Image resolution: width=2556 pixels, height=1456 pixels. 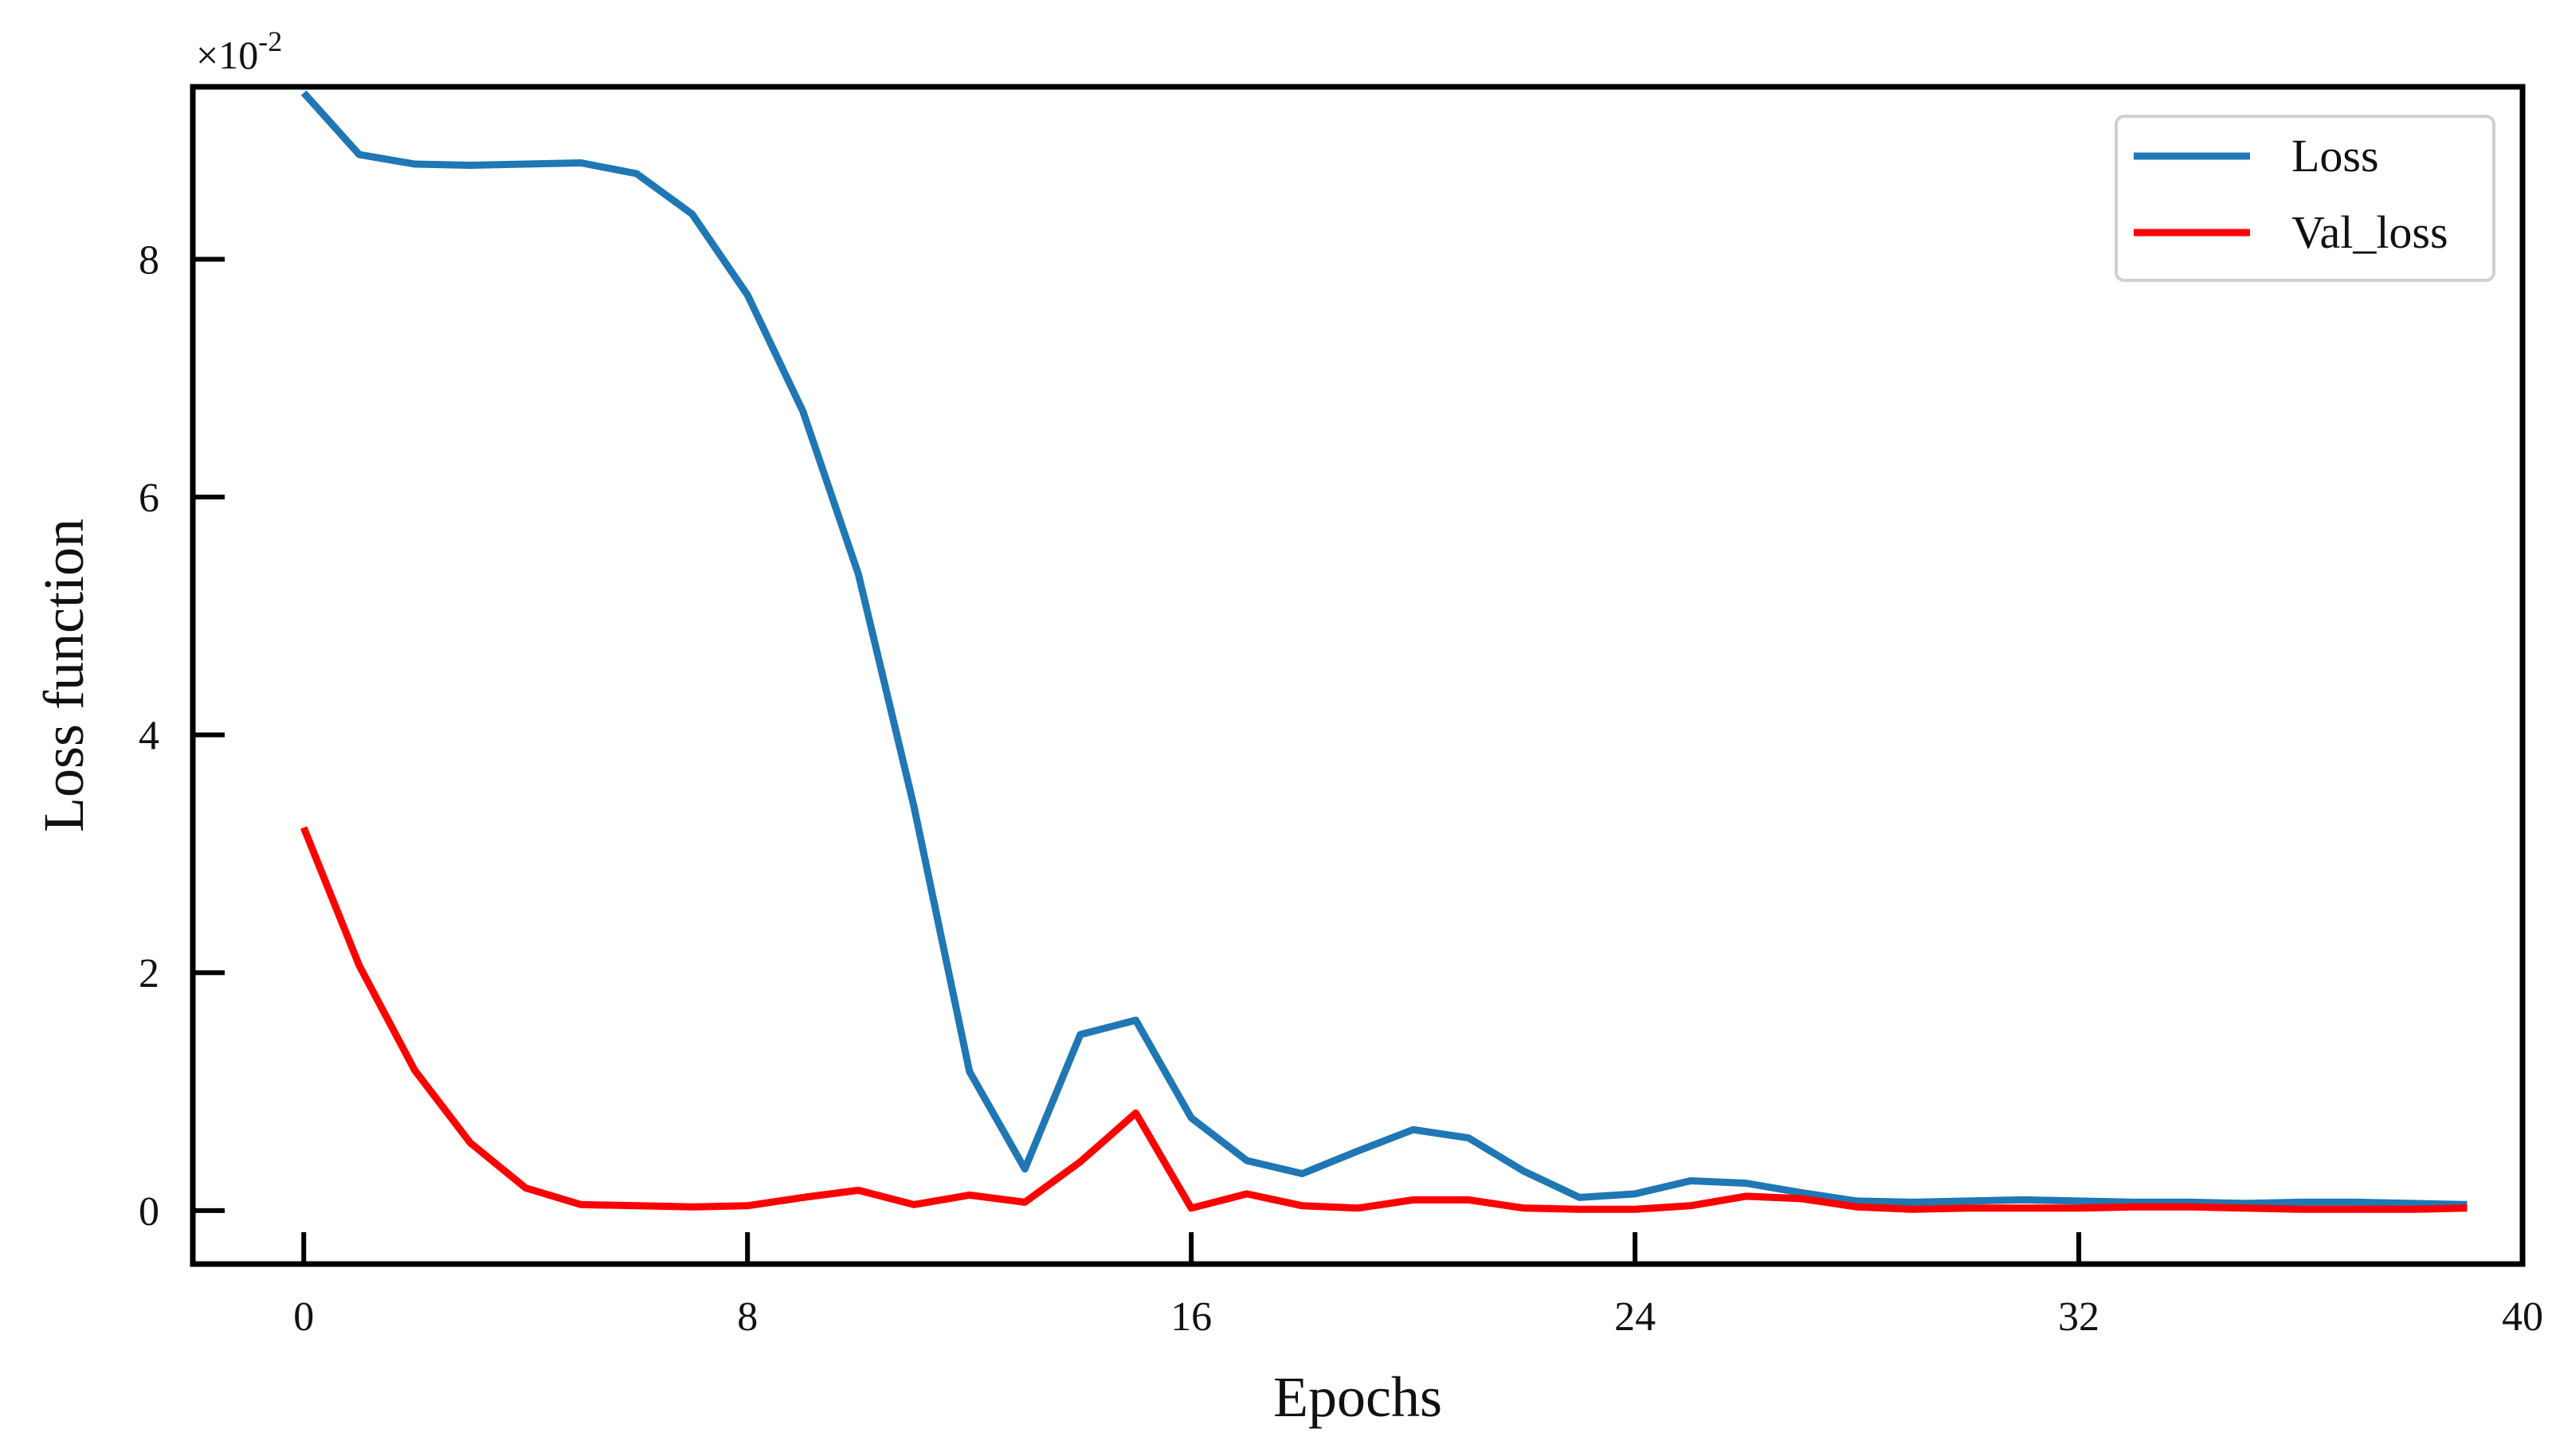 What do you see at coordinates (2335, 156) in the screenshot?
I see `legend-label-loss: Loss` at bounding box center [2335, 156].